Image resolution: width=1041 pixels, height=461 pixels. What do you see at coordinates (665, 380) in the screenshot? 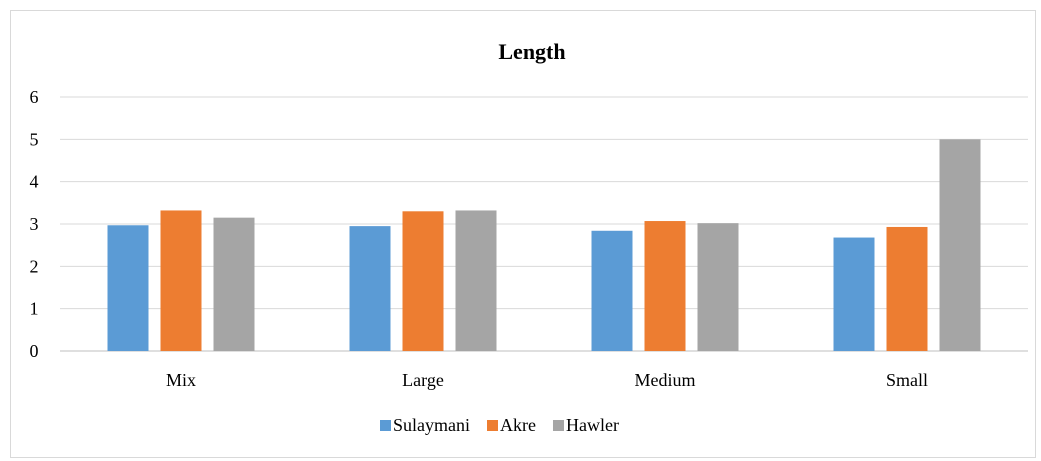
I see `x-category-label: Medium` at bounding box center [665, 380].